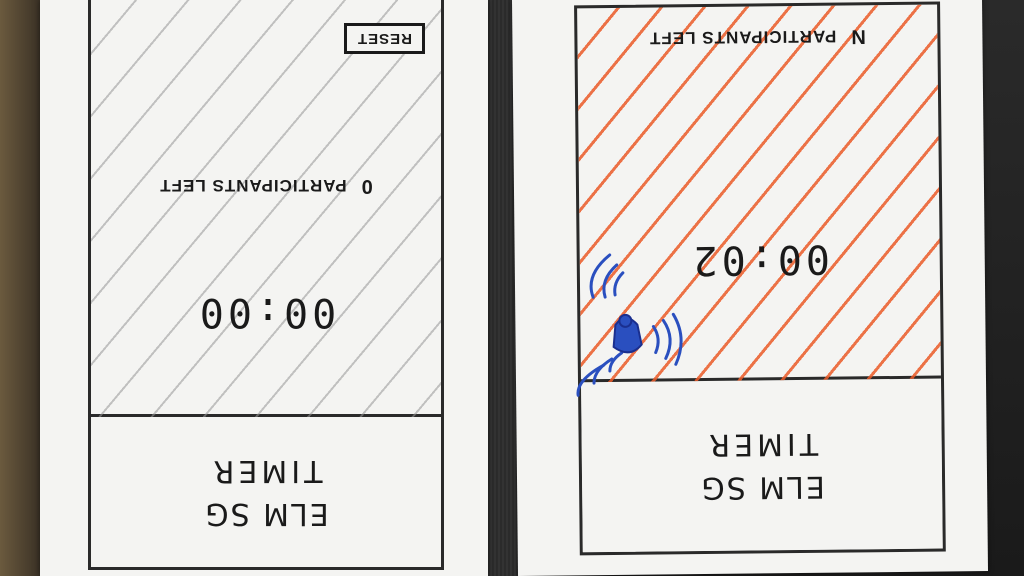 Image resolution: width=1024 pixels, height=576 pixels. I want to click on participants-count: 0, so click(366, 186).